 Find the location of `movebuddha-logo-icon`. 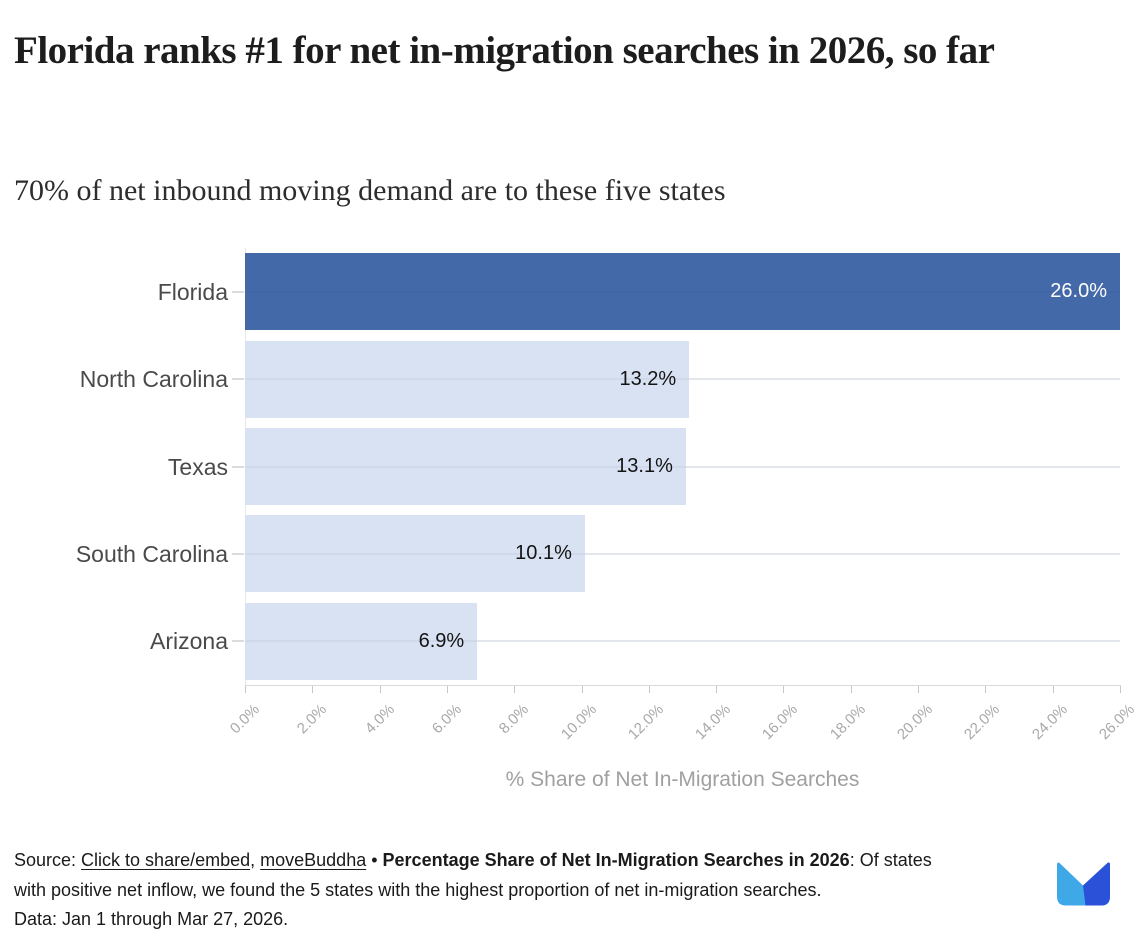

movebuddha-logo-icon is located at coordinates (1083, 884).